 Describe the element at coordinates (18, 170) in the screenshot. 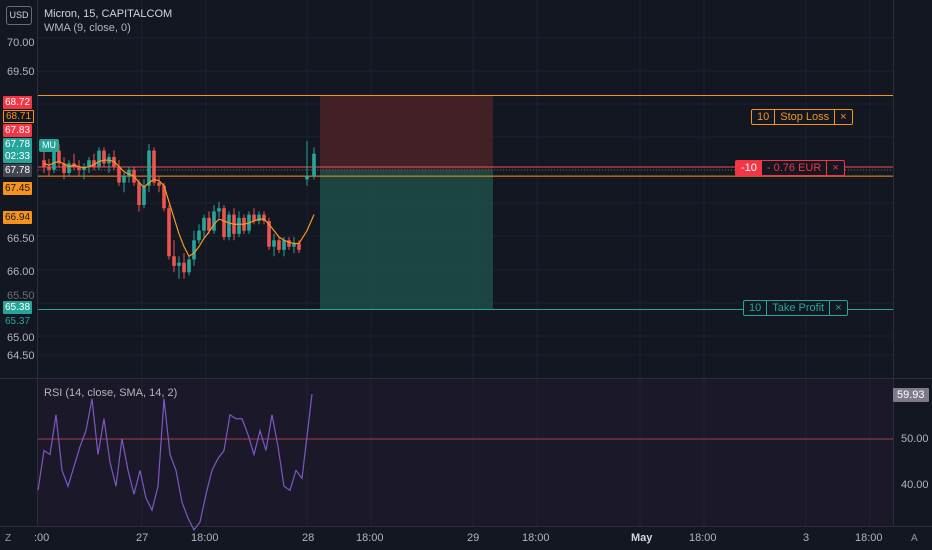

I see `wma-price-badge: 67.78` at that location.